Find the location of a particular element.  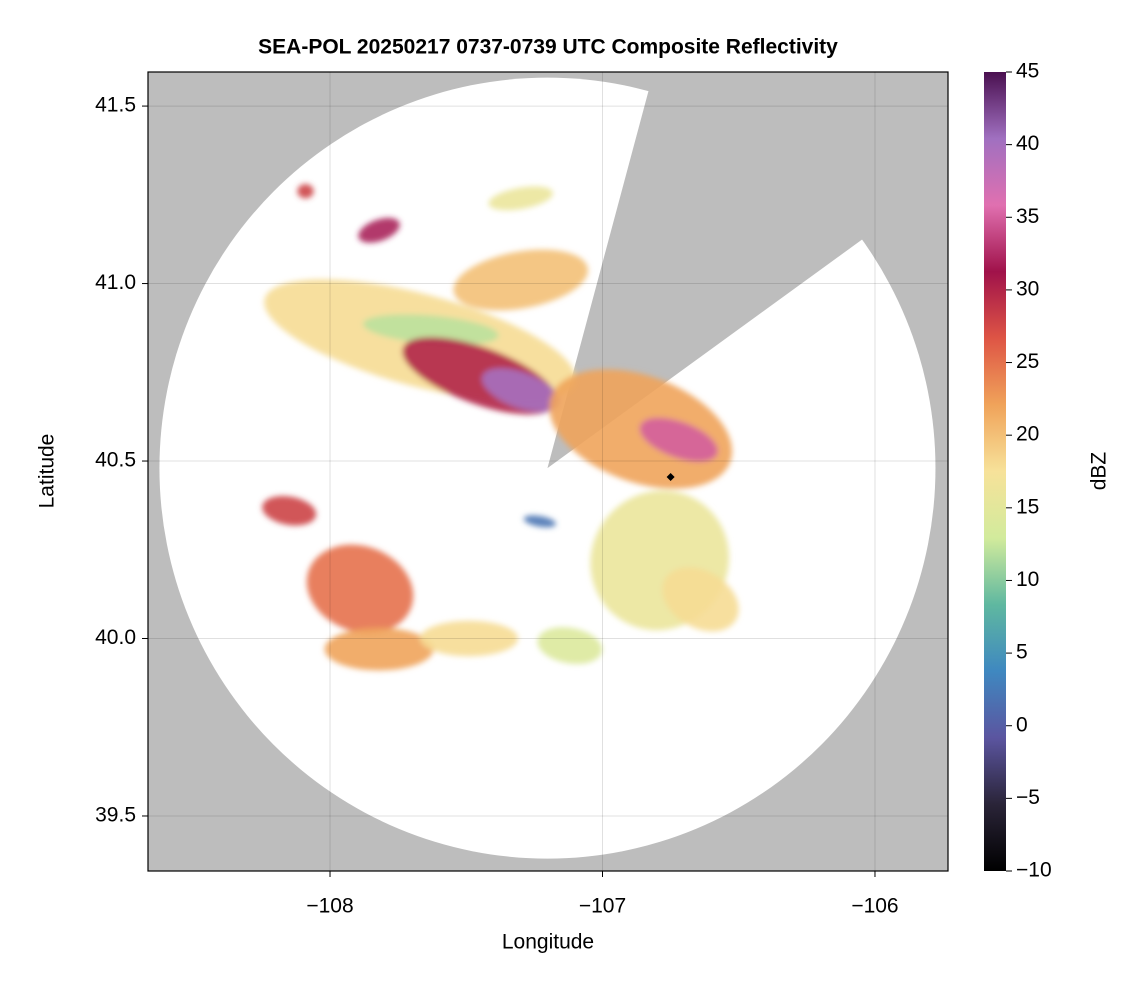

colorbar-label: dBZ is located at coordinates (1099, 471).